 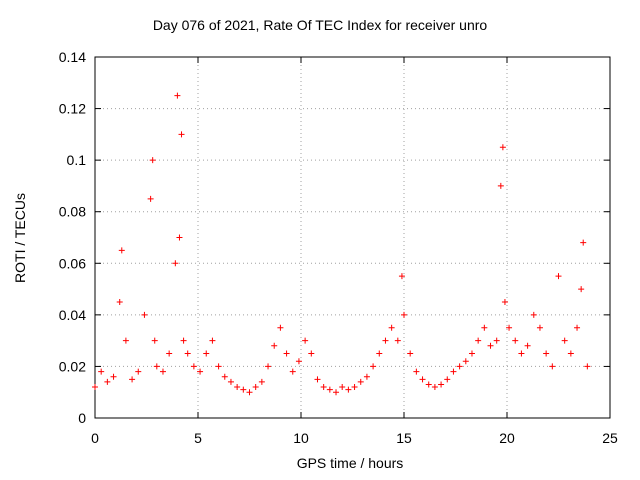 What do you see at coordinates (350, 463) in the screenshot?
I see `x-axis-label: GPS time / hours` at bounding box center [350, 463].